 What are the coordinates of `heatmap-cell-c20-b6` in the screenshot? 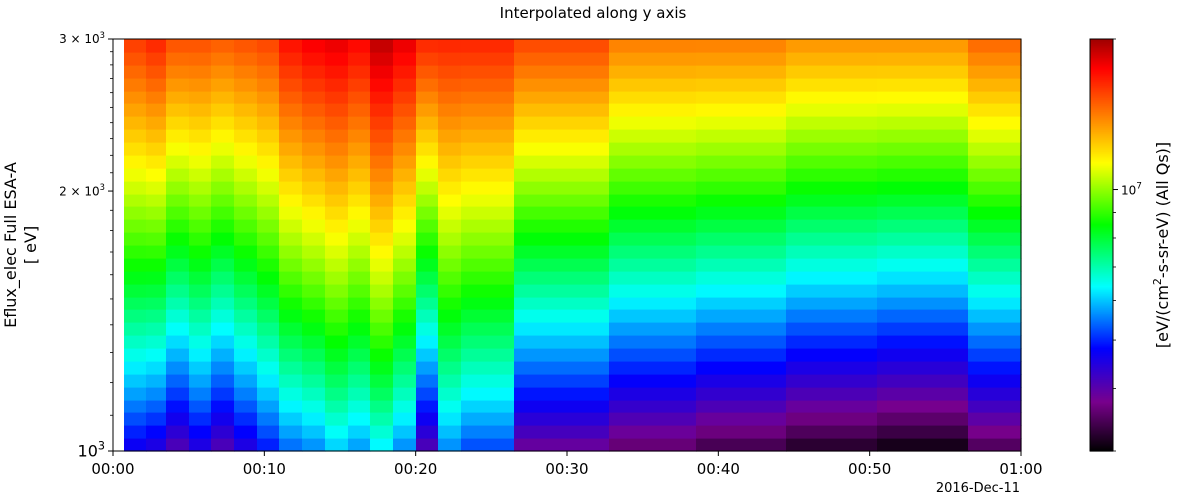 It's located at (923, 368).